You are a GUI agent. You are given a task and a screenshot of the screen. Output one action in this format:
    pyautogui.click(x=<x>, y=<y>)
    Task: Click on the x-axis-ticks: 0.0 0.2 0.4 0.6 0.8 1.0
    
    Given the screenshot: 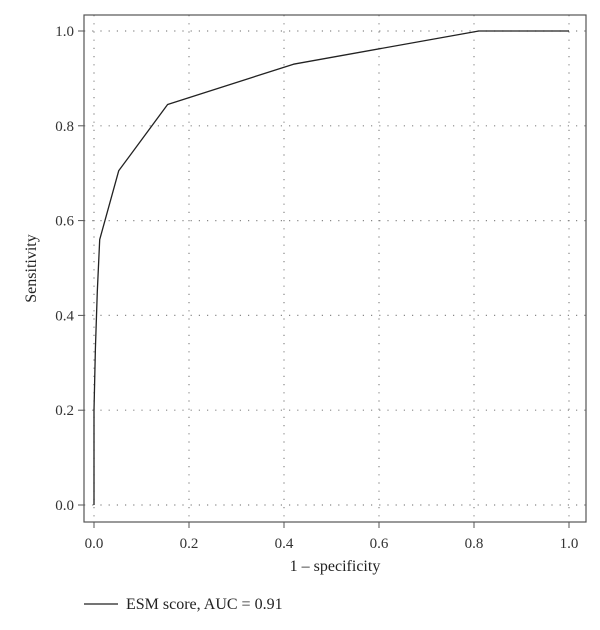 What is the action you would take?
    pyautogui.click(x=332, y=537)
    